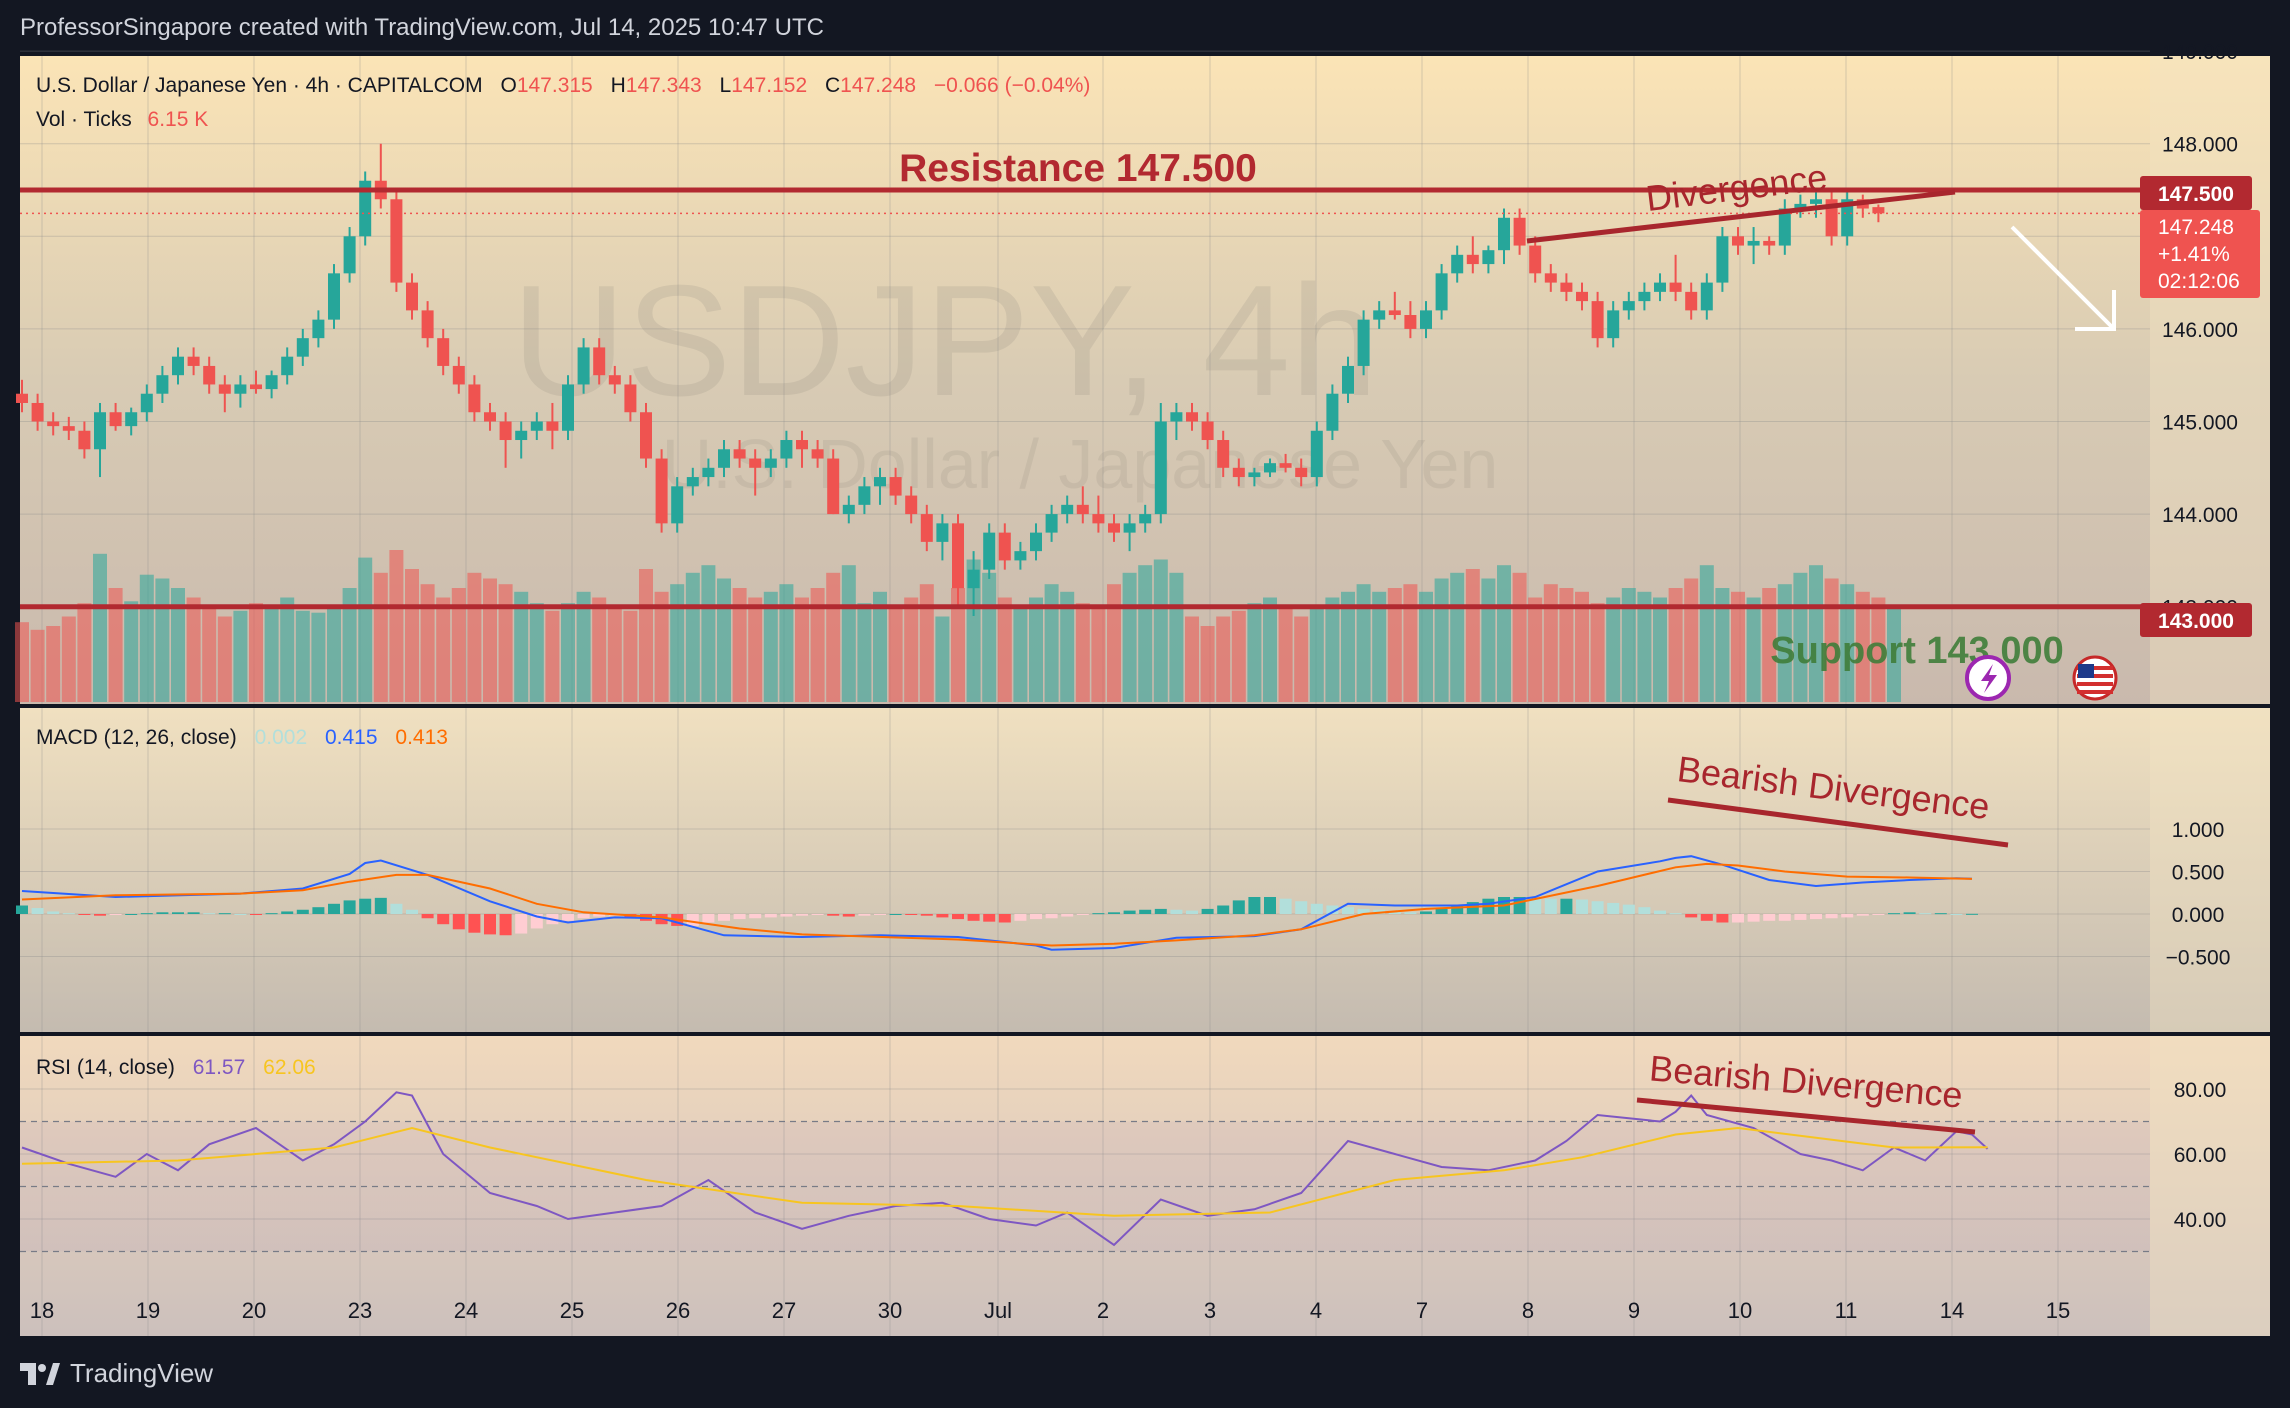 Image resolution: width=2290 pixels, height=1408 pixels. What do you see at coordinates (351, 737) in the screenshot?
I see `macd-legend-line: 0.415` at bounding box center [351, 737].